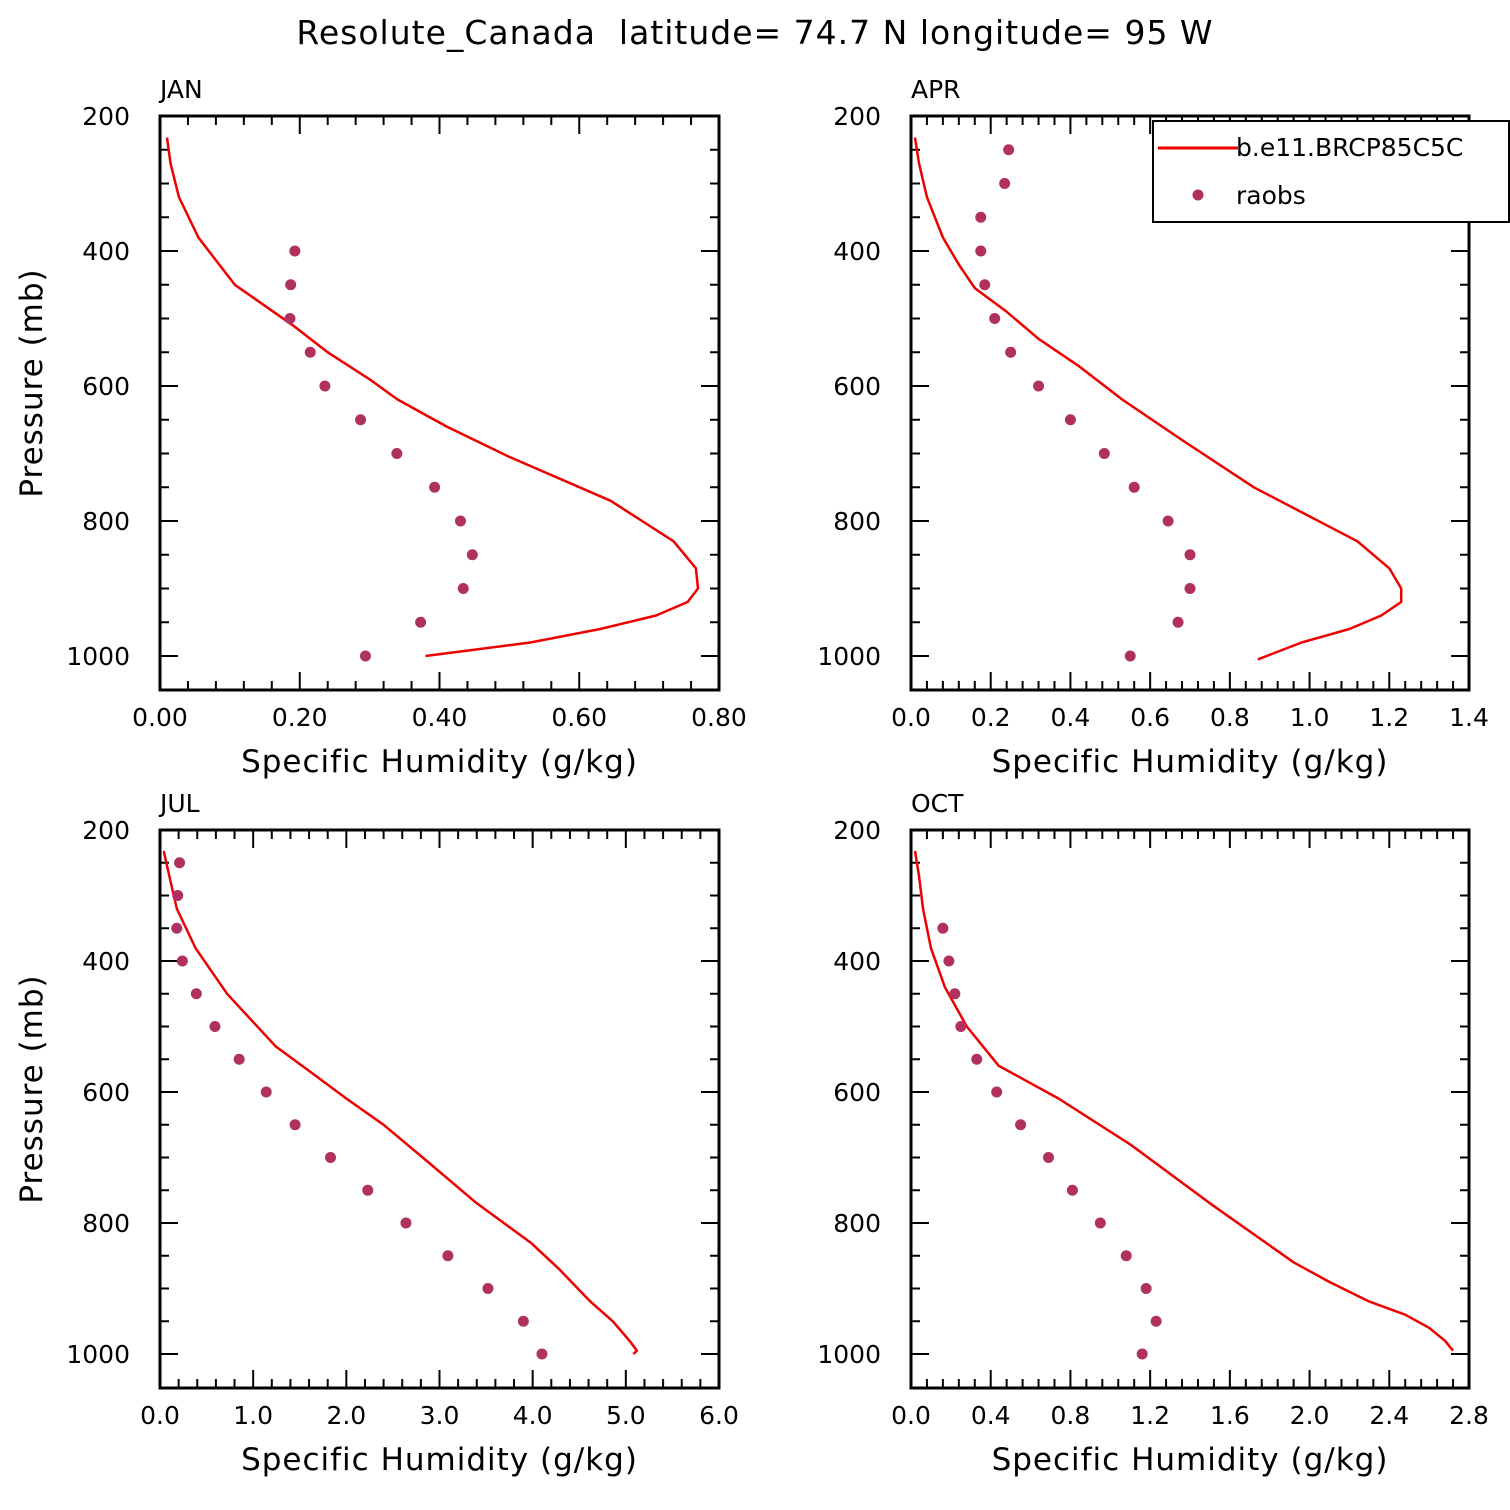 The width and height of the screenshot is (1510, 1510). Describe the element at coordinates (719, 1415) in the screenshot. I see `x-tick-label: 6.0` at that location.